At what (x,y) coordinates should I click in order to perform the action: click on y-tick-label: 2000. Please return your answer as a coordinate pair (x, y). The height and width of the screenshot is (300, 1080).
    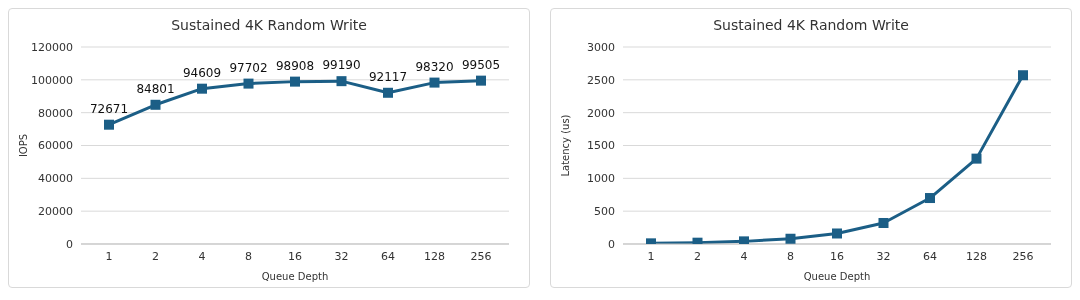
    Looking at the image, I should click on (601, 113).